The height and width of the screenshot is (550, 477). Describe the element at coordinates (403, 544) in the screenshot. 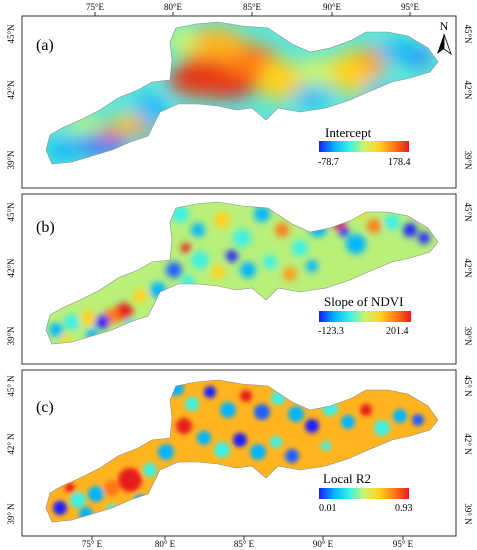

I see `x-tick-bottom-95: 95° E` at that location.